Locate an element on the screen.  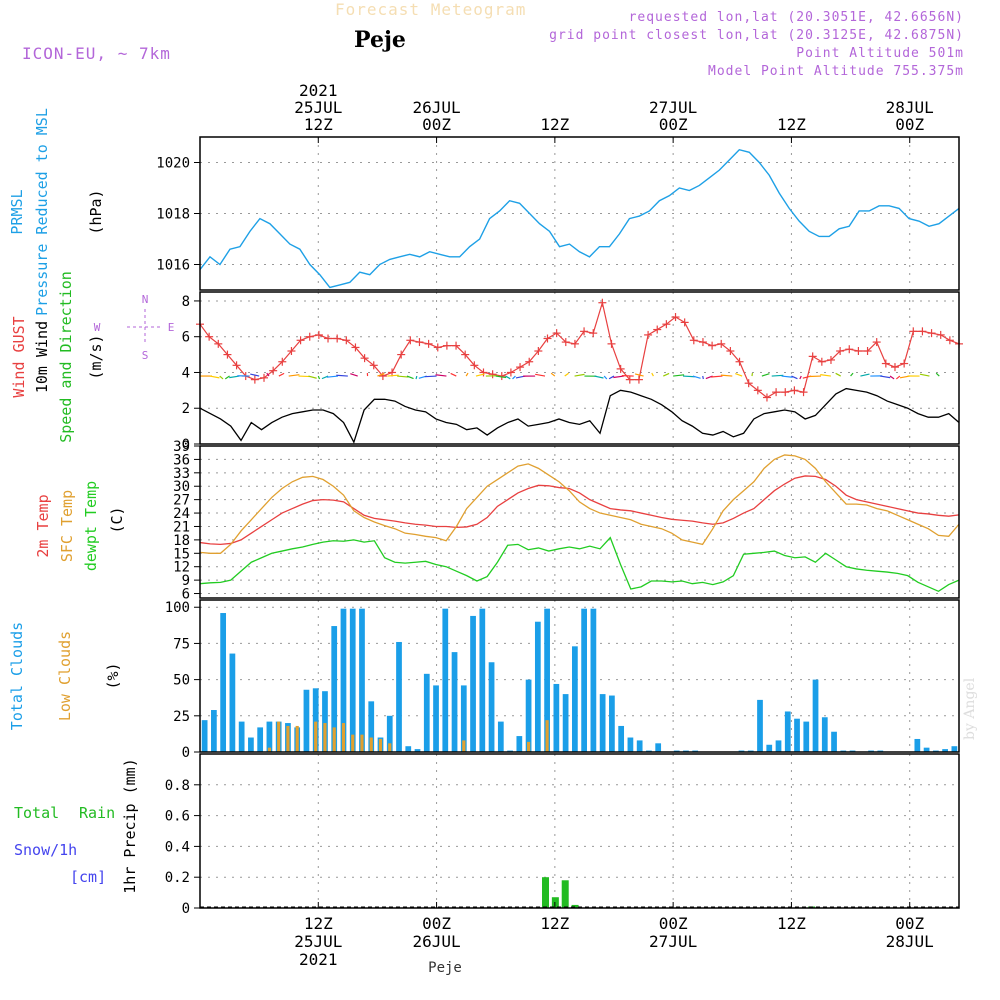
dewpt-line is located at coordinates (579, 564).